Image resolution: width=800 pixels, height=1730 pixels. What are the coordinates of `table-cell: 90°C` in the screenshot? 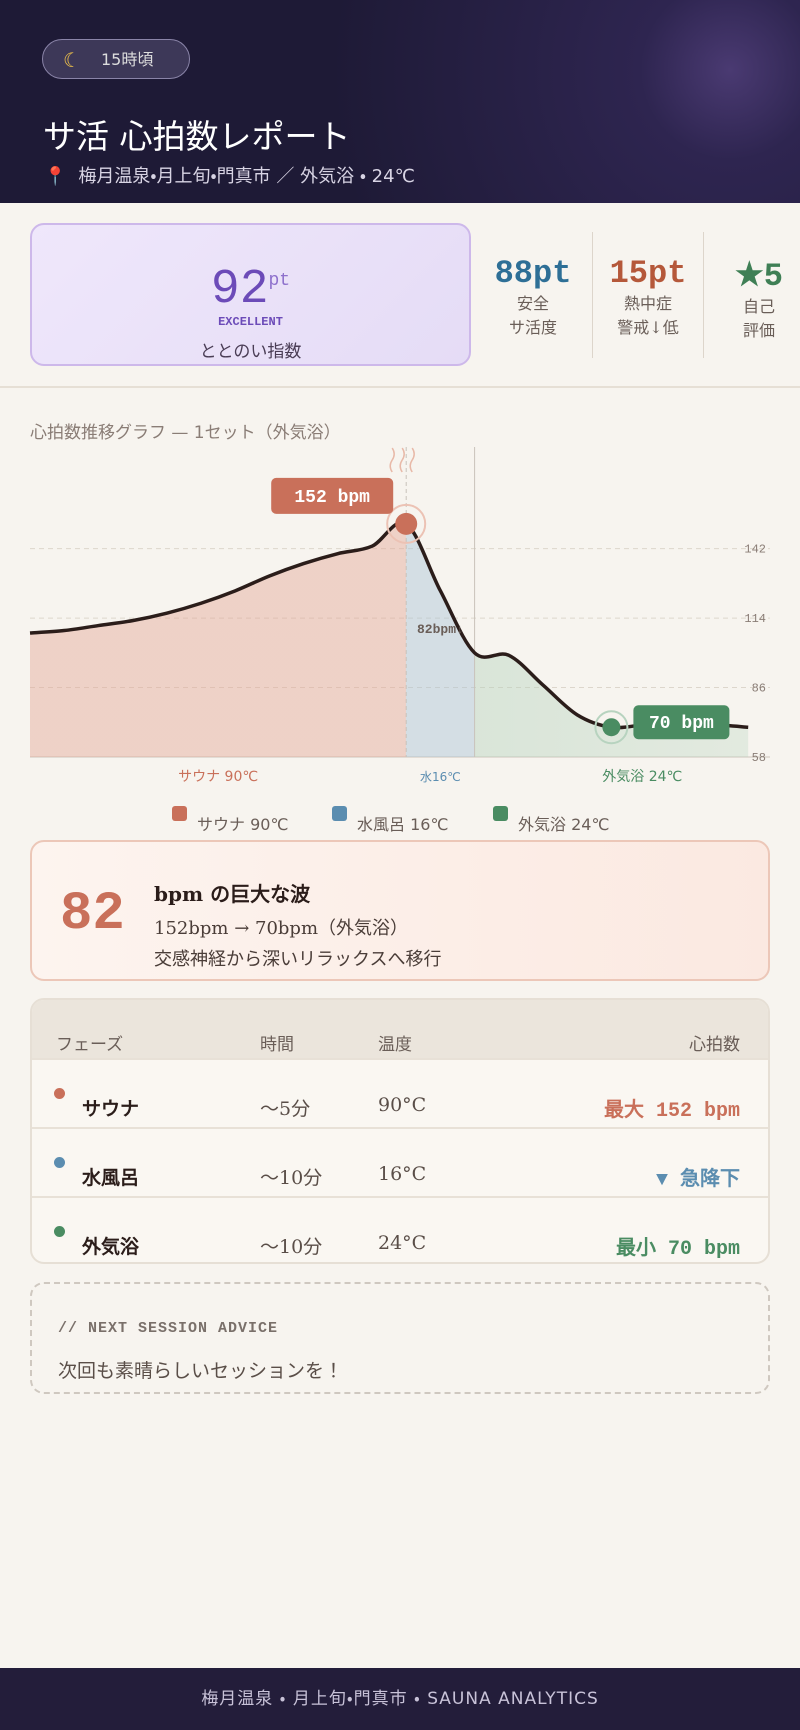 It's located at (402, 1105).